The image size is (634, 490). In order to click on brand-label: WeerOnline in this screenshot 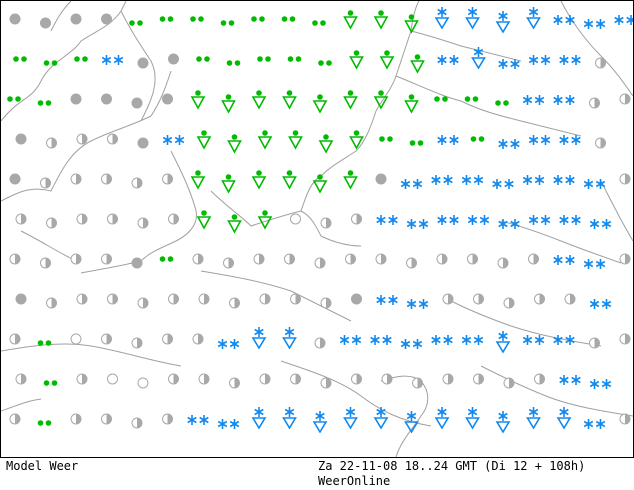, I will do `click(354, 481)`.